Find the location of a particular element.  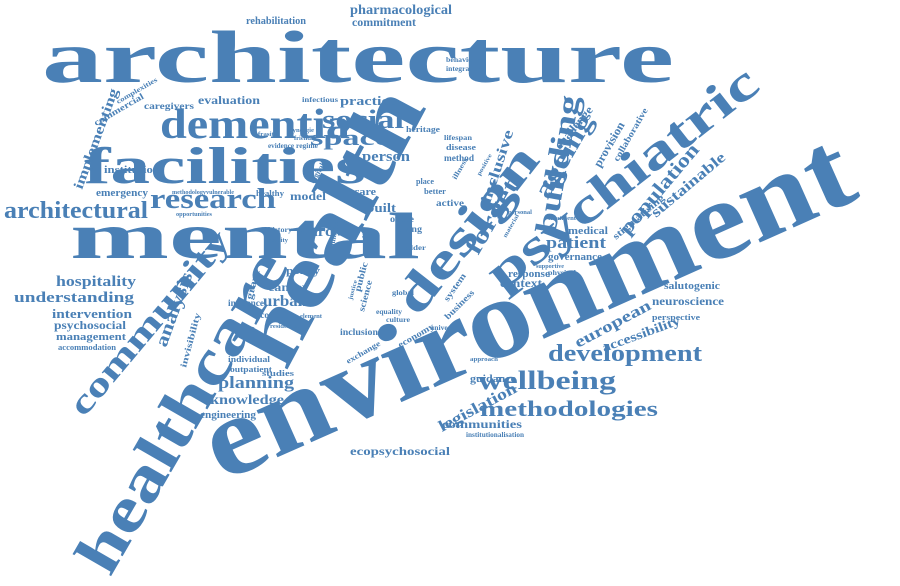

word-equality: equality is located at coordinates (389, 312).